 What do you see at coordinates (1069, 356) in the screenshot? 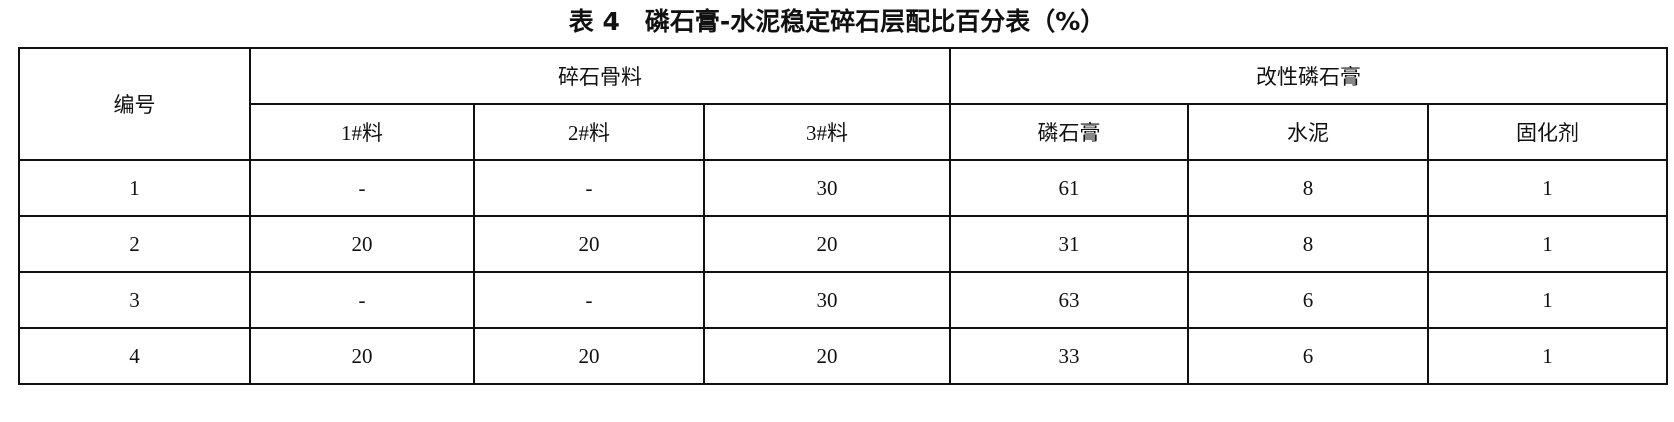
I see `table-cell: 33` at bounding box center [1069, 356].